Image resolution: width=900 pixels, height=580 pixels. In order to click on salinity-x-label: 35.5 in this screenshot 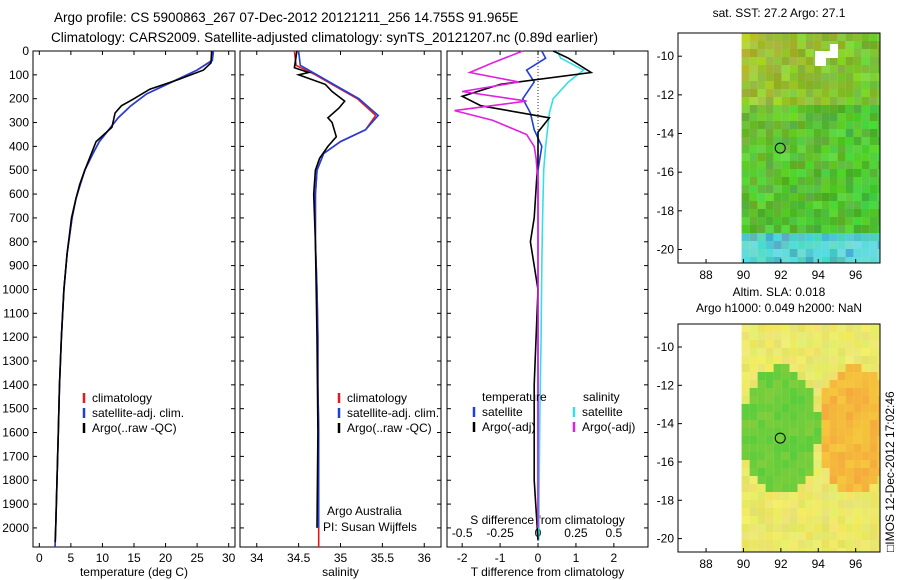, I will do `click(383, 558)`.